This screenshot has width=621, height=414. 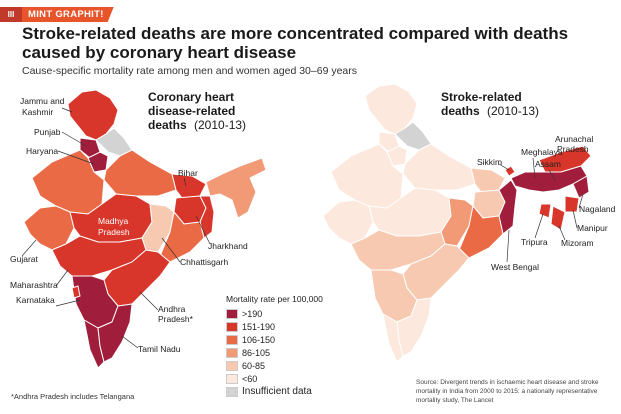 What do you see at coordinates (259, 326) in the screenshot?
I see `legend-label: 151-190` at bounding box center [259, 326].